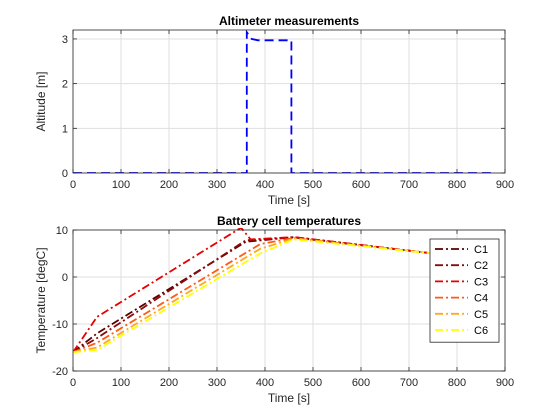 This screenshot has width=560, height=420. What do you see at coordinates (60, 325) in the screenshot?
I see `y-tick-label: -10` at bounding box center [60, 325].